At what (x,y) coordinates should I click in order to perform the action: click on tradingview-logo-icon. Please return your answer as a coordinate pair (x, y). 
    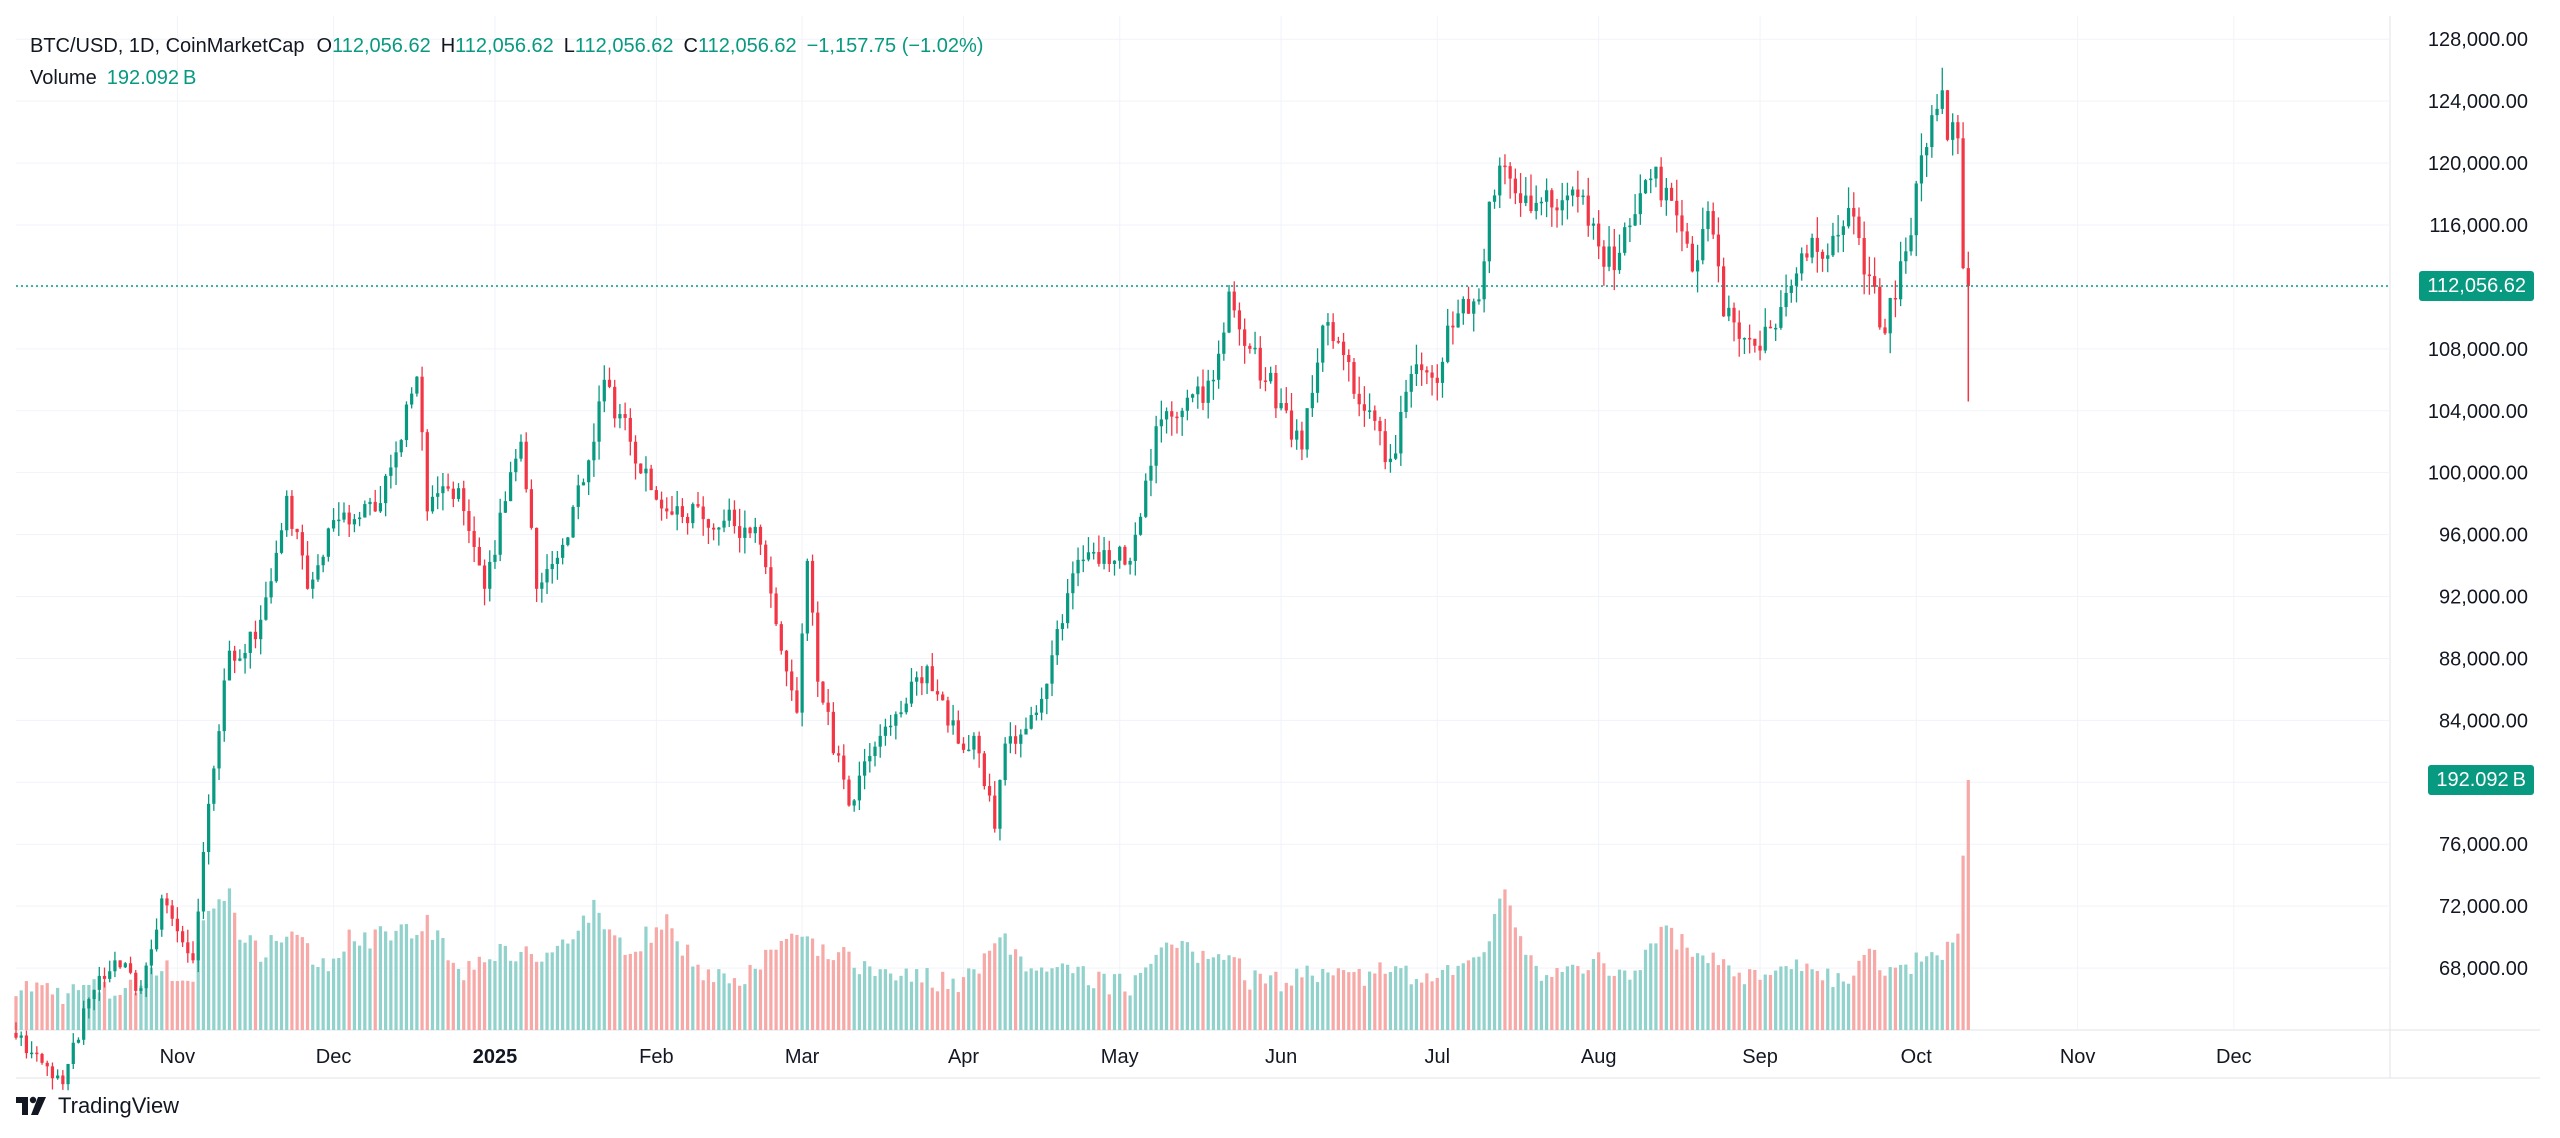
    Looking at the image, I should click on (31, 1105).